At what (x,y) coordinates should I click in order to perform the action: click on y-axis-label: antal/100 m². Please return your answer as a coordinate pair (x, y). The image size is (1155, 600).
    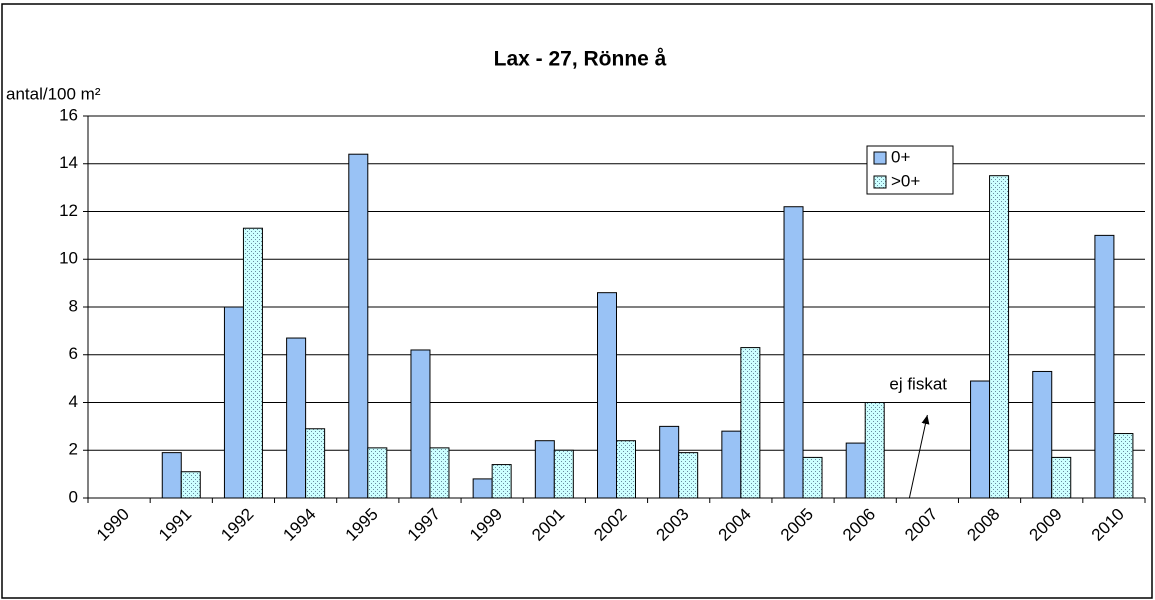
    Looking at the image, I should click on (53, 93).